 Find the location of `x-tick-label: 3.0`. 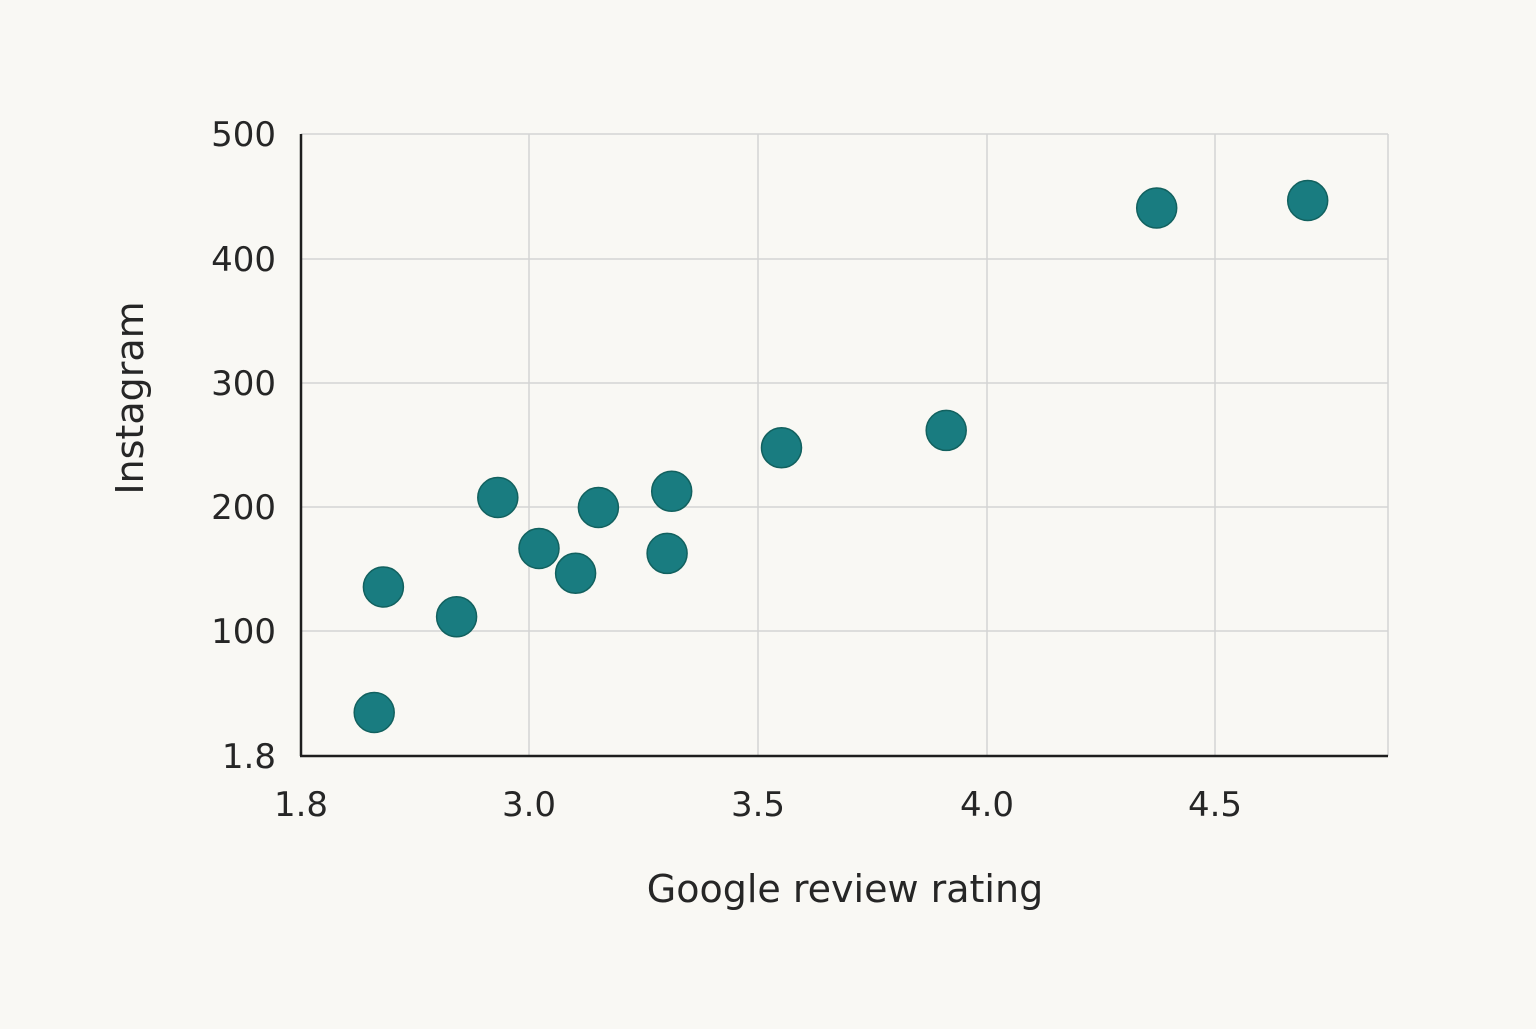

x-tick-label: 3.0 is located at coordinates (529, 805).